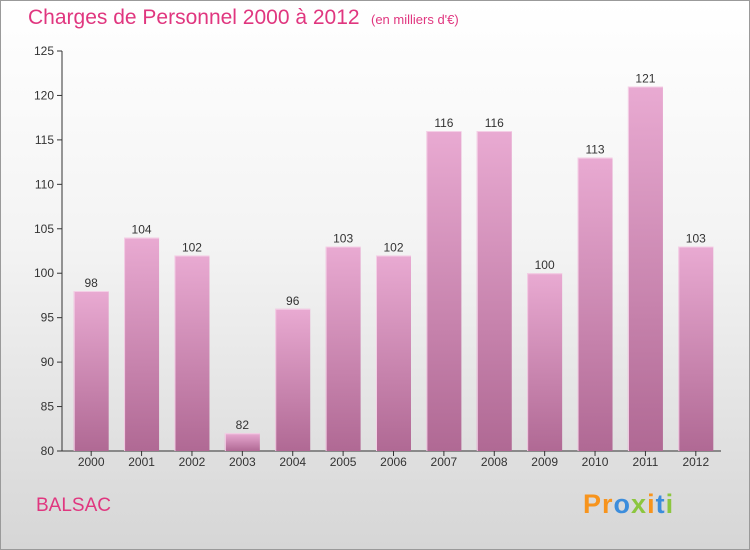 Image resolution: width=750 pixels, height=550 pixels. What do you see at coordinates (192, 462) in the screenshot?
I see `x-tick-label: 2002` at bounding box center [192, 462].